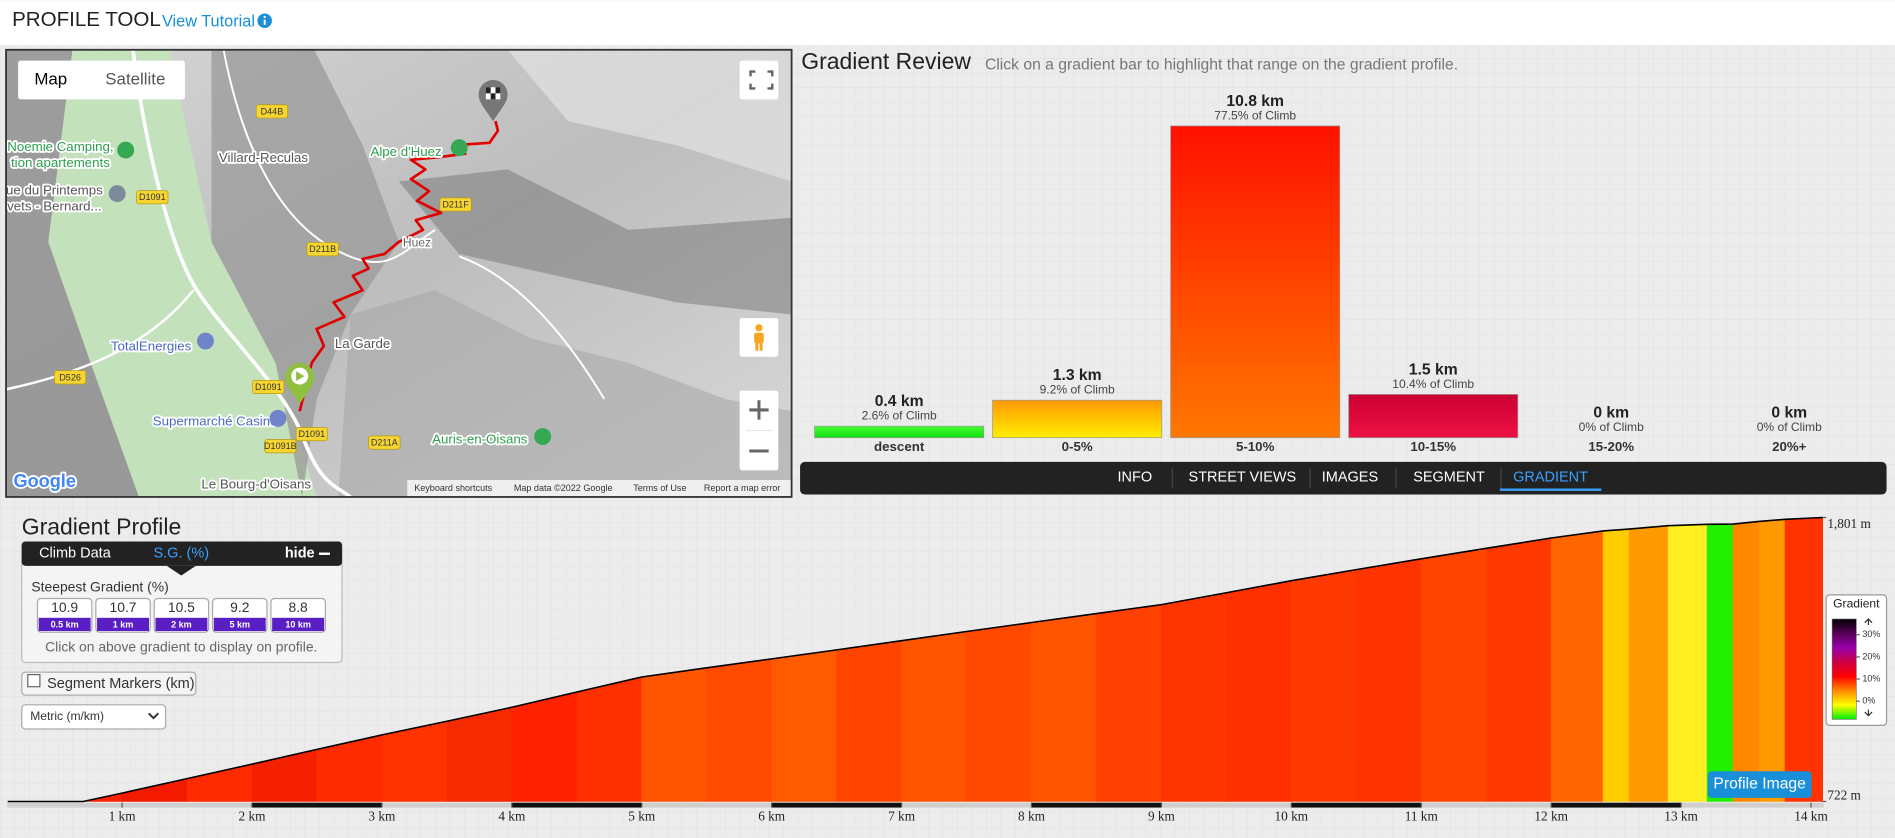 This screenshot has height=838, width=1895. I want to click on x-tick-label: 7 km, so click(902, 815).